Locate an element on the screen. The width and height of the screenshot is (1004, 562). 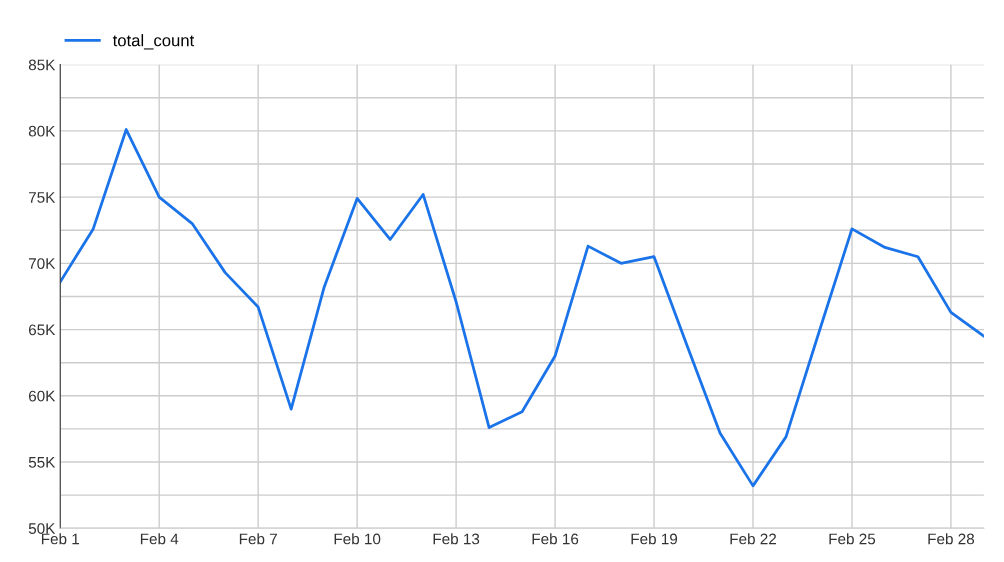
y-tick-label: 50K is located at coordinates (42, 528).